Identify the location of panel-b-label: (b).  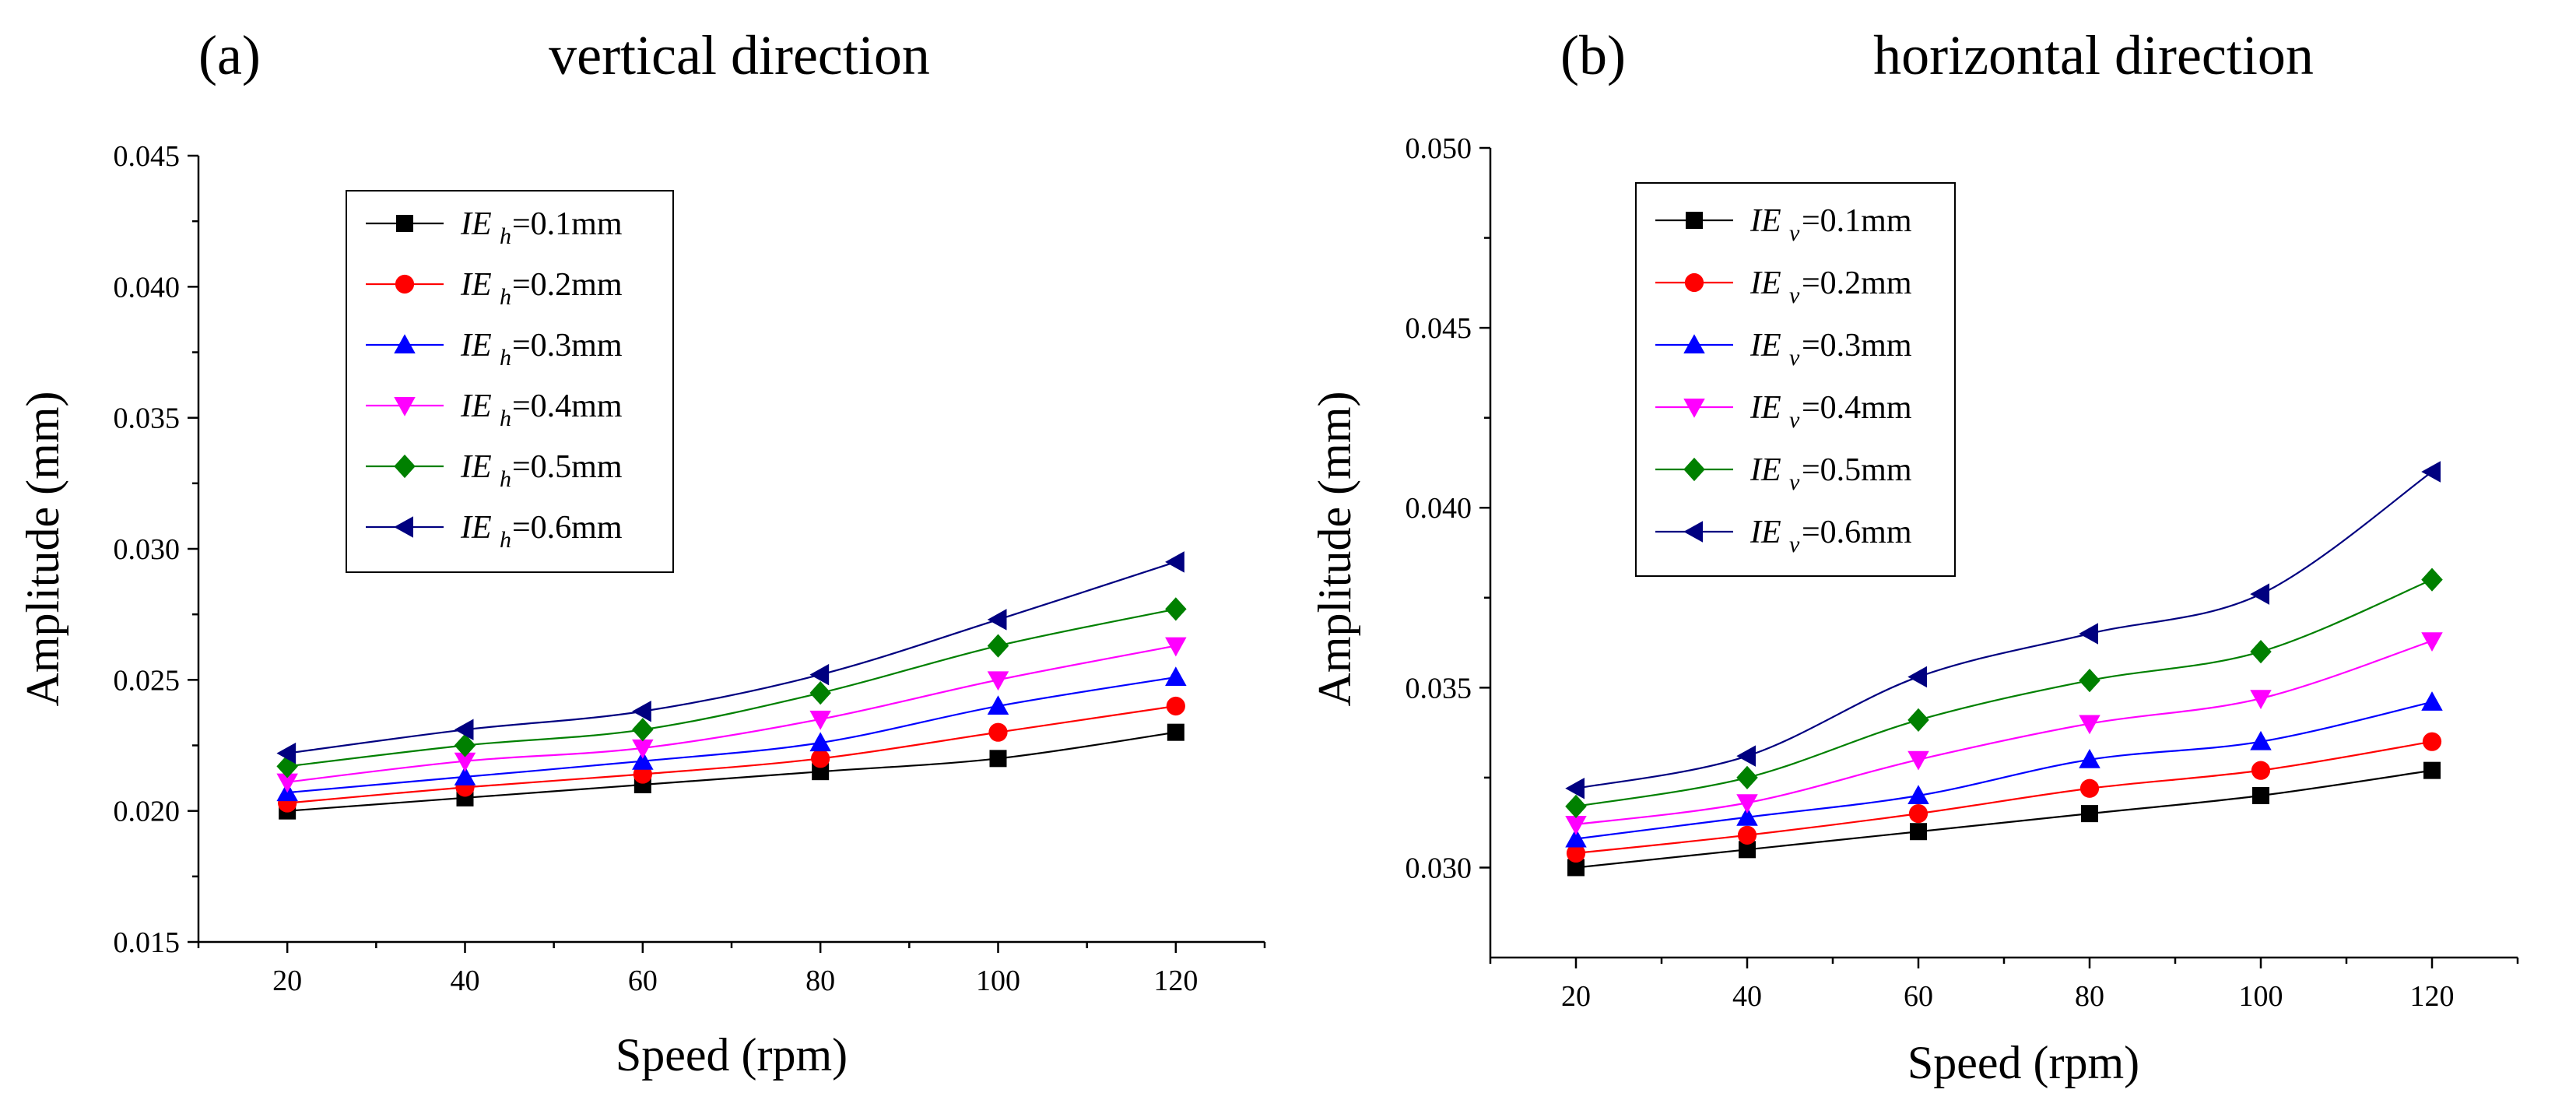
(1593, 55).